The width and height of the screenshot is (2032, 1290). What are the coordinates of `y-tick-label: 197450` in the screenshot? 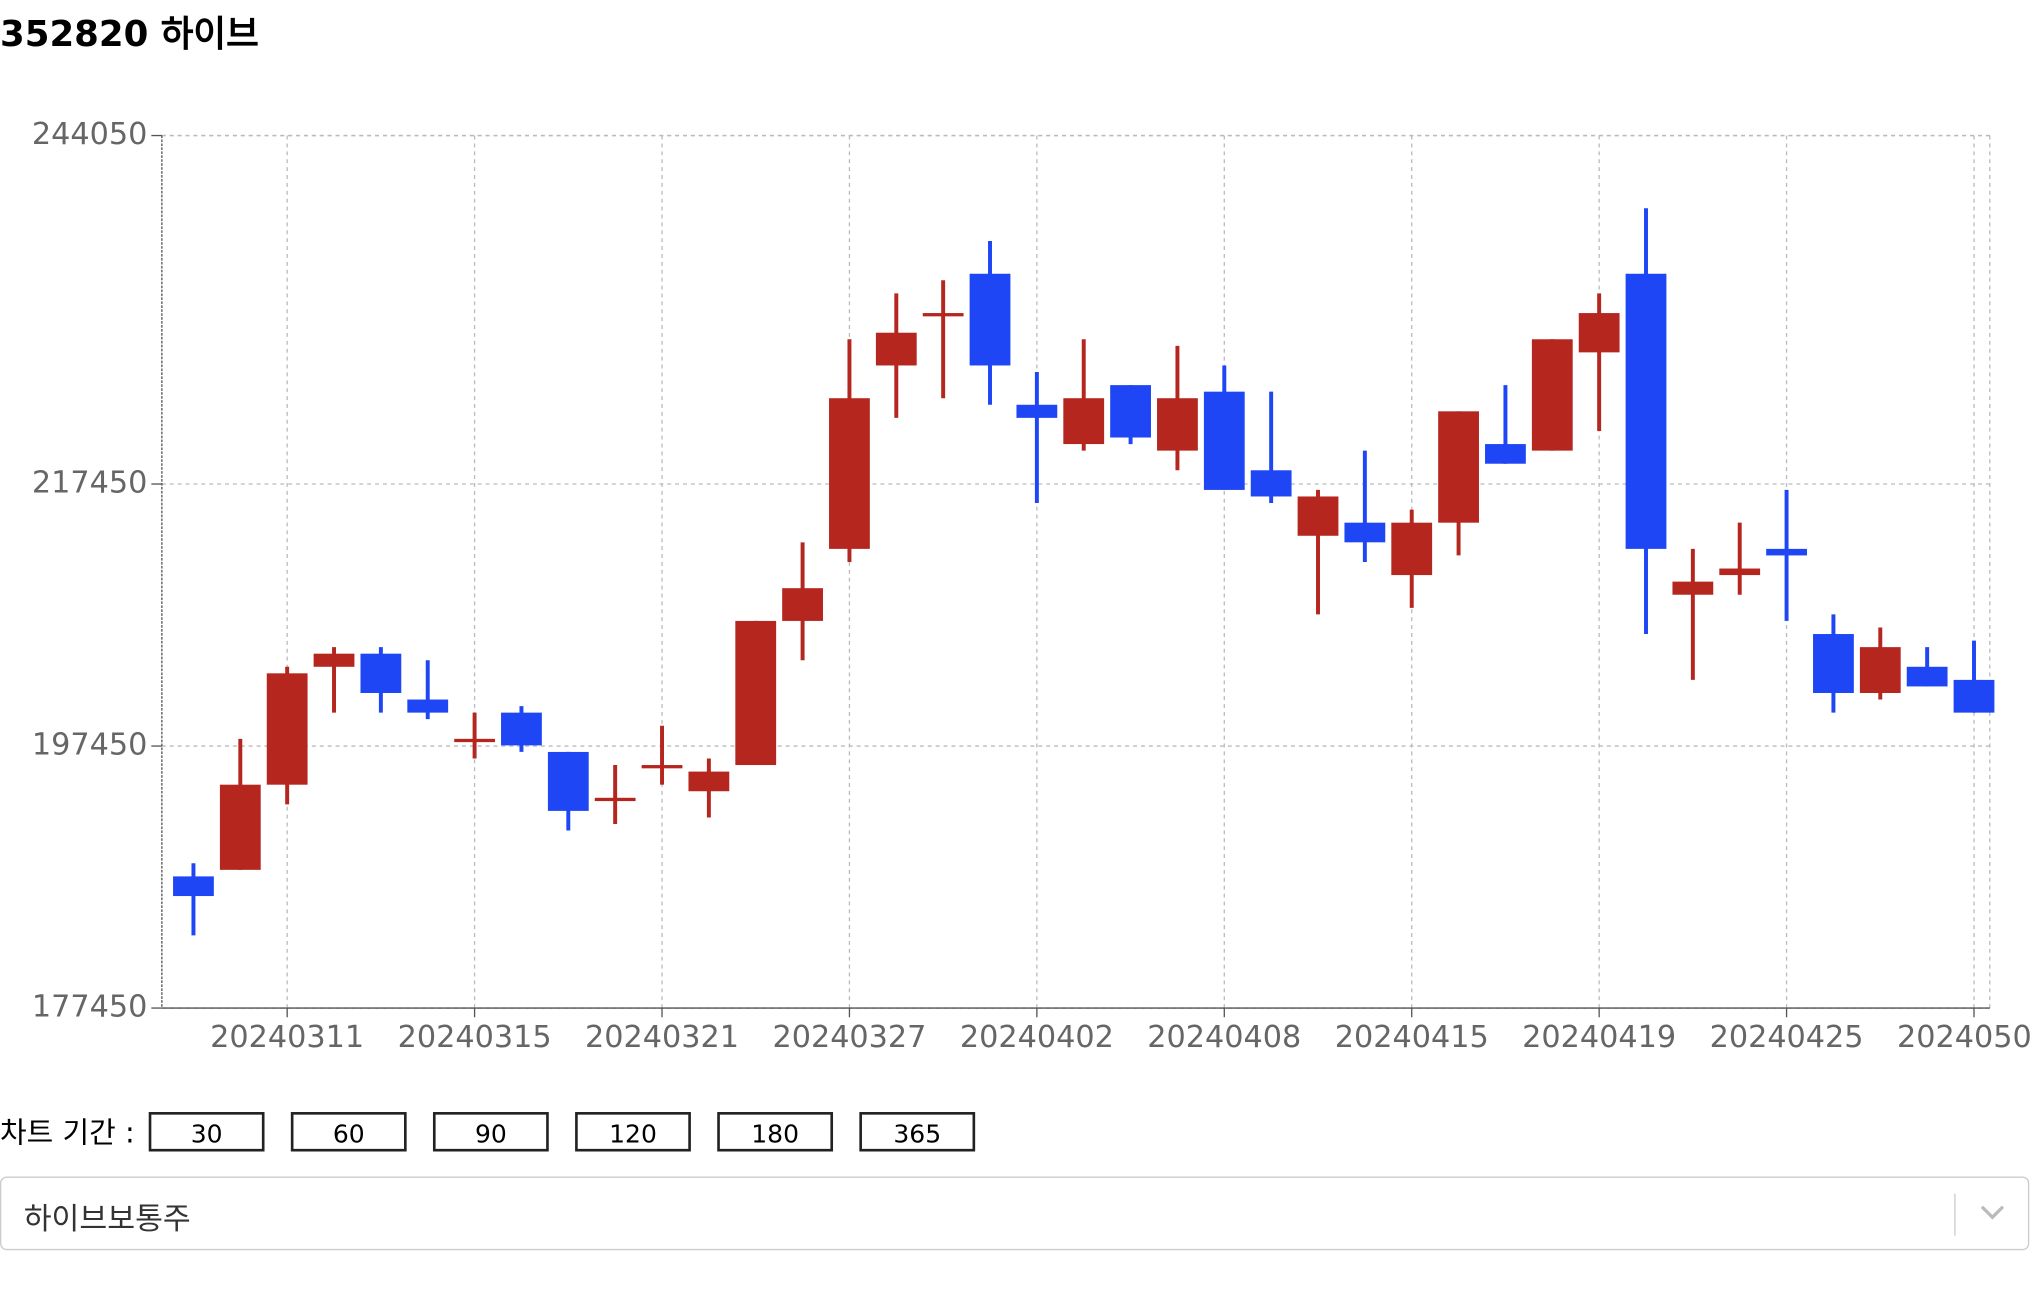 It's located at (89, 745).